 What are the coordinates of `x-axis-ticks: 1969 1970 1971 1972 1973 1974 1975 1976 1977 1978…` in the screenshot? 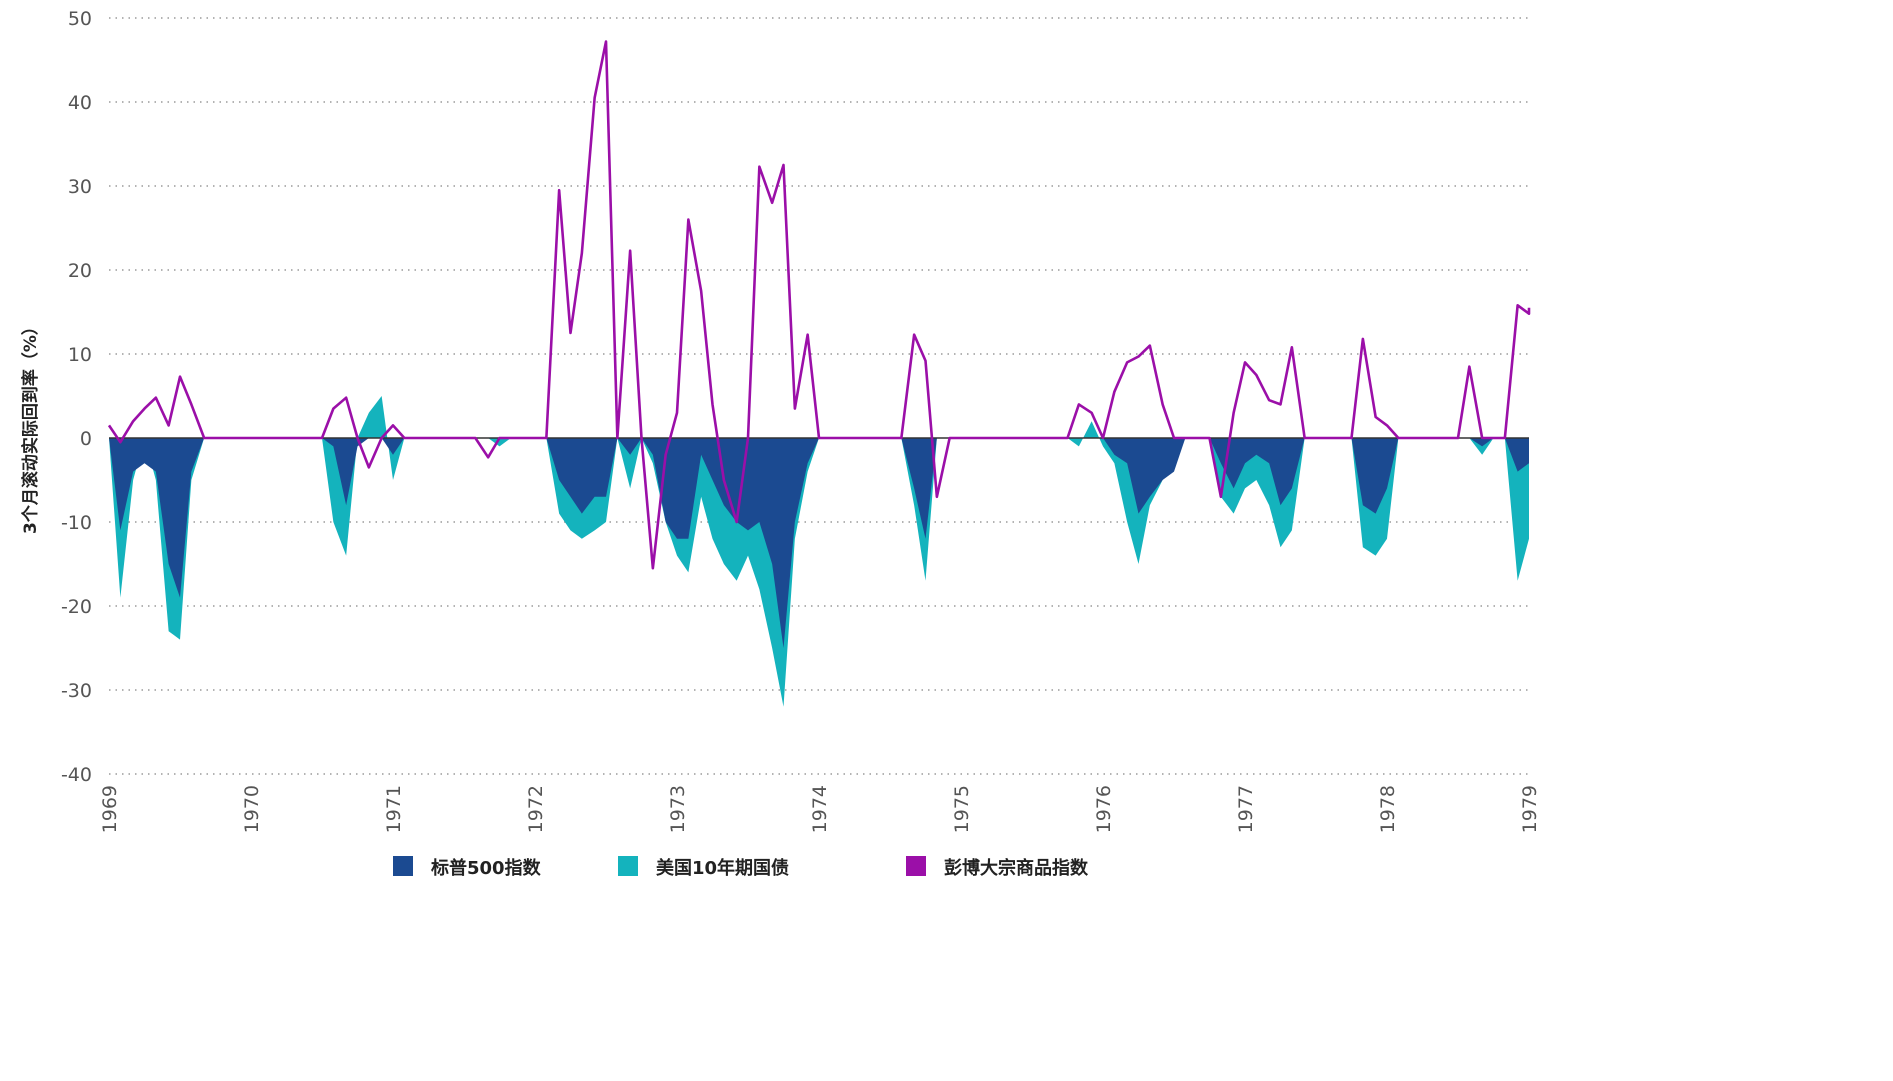 It's located at (820, 809).